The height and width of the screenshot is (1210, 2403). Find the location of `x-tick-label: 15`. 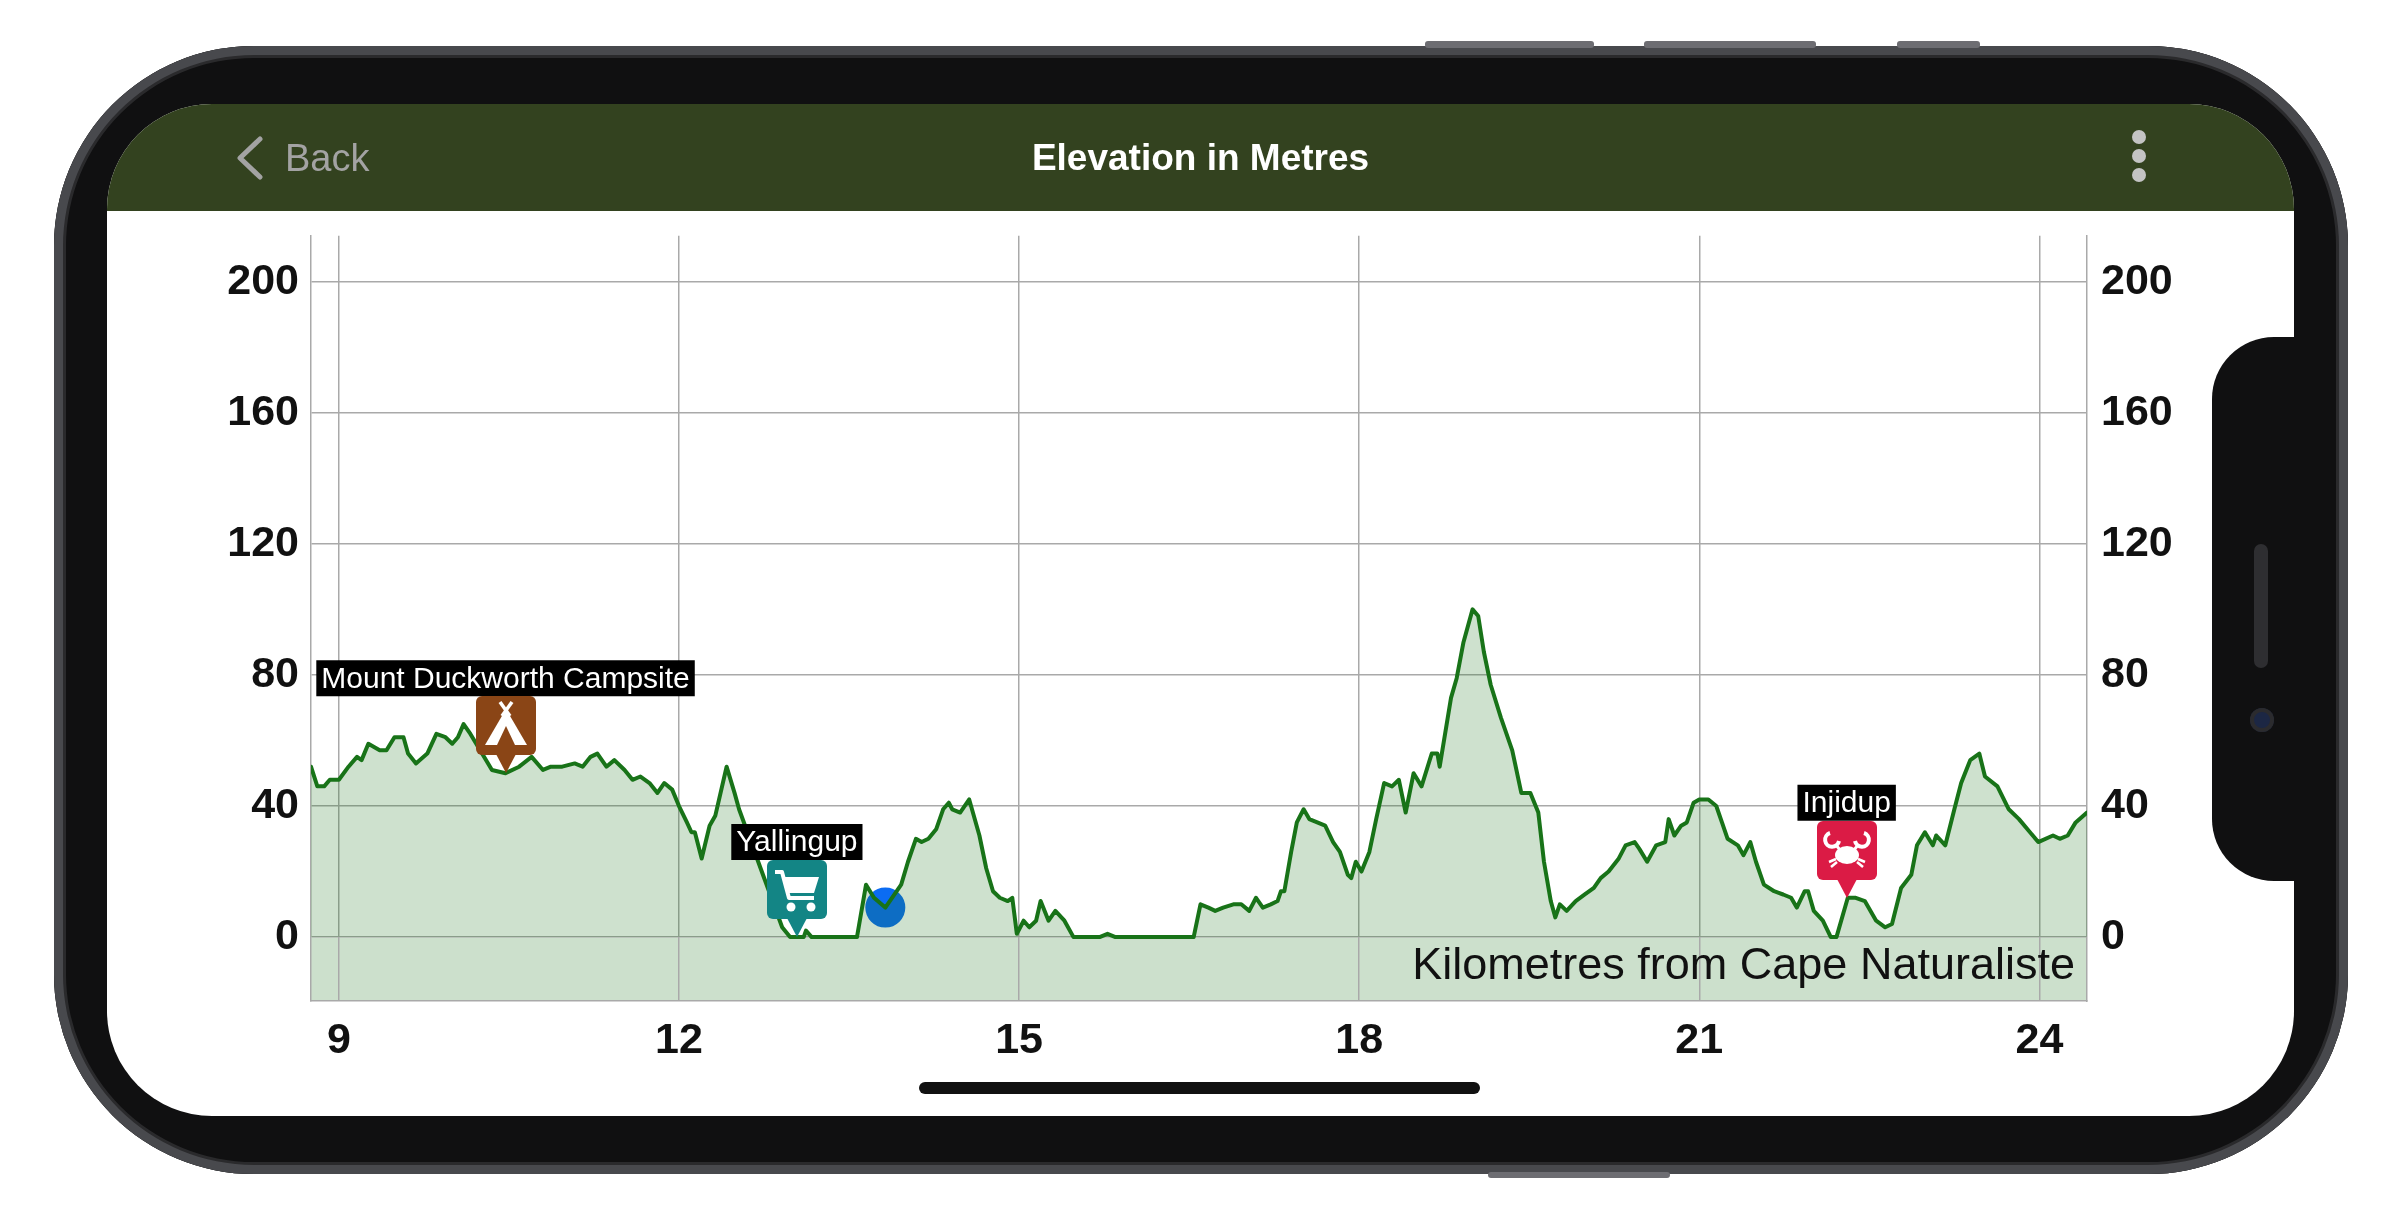

x-tick-label: 15 is located at coordinates (1019, 1037).